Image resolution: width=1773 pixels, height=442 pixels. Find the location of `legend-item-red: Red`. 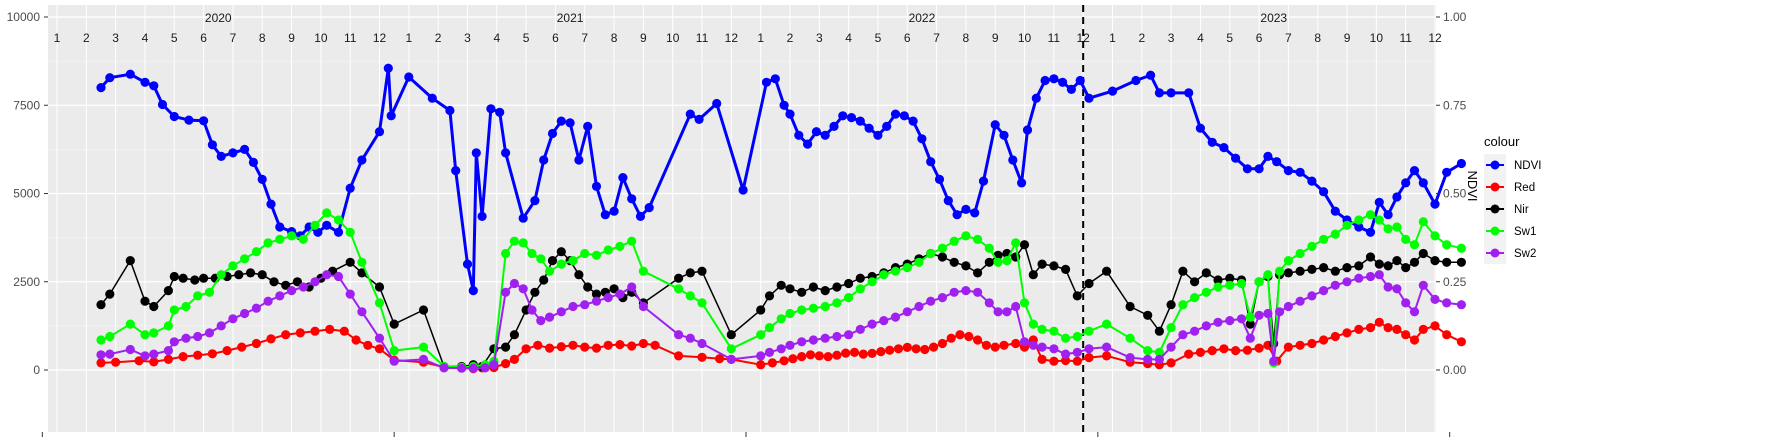

legend-item-red: Red is located at coordinates (1509, 187).